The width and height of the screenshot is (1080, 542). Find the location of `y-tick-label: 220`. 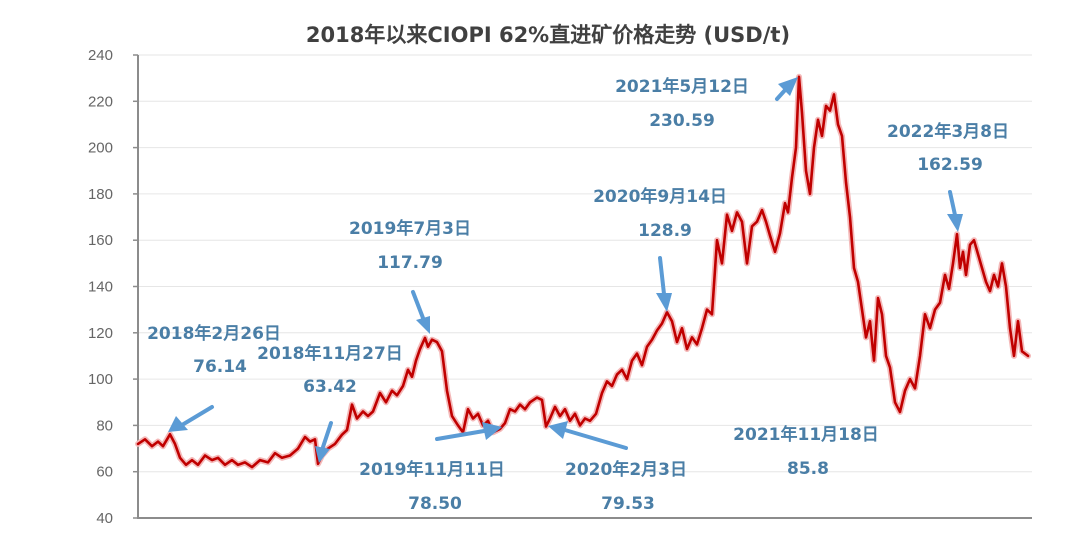

y-tick-label: 220 is located at coordinates (100, 101).